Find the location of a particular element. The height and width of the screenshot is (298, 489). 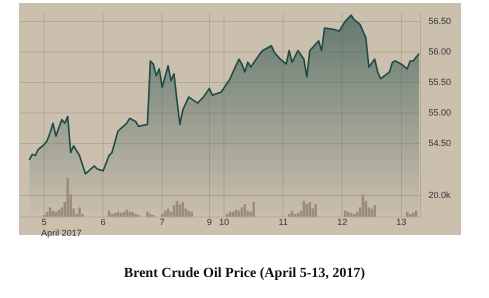

text: April 2017 is located at coordinates (61, 233).